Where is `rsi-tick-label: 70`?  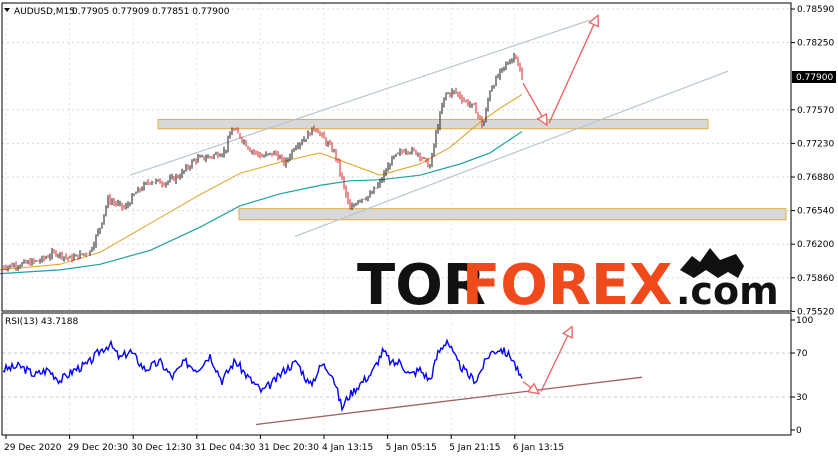
rsi-tick-label: 70 is located at coordinates (802, 354).